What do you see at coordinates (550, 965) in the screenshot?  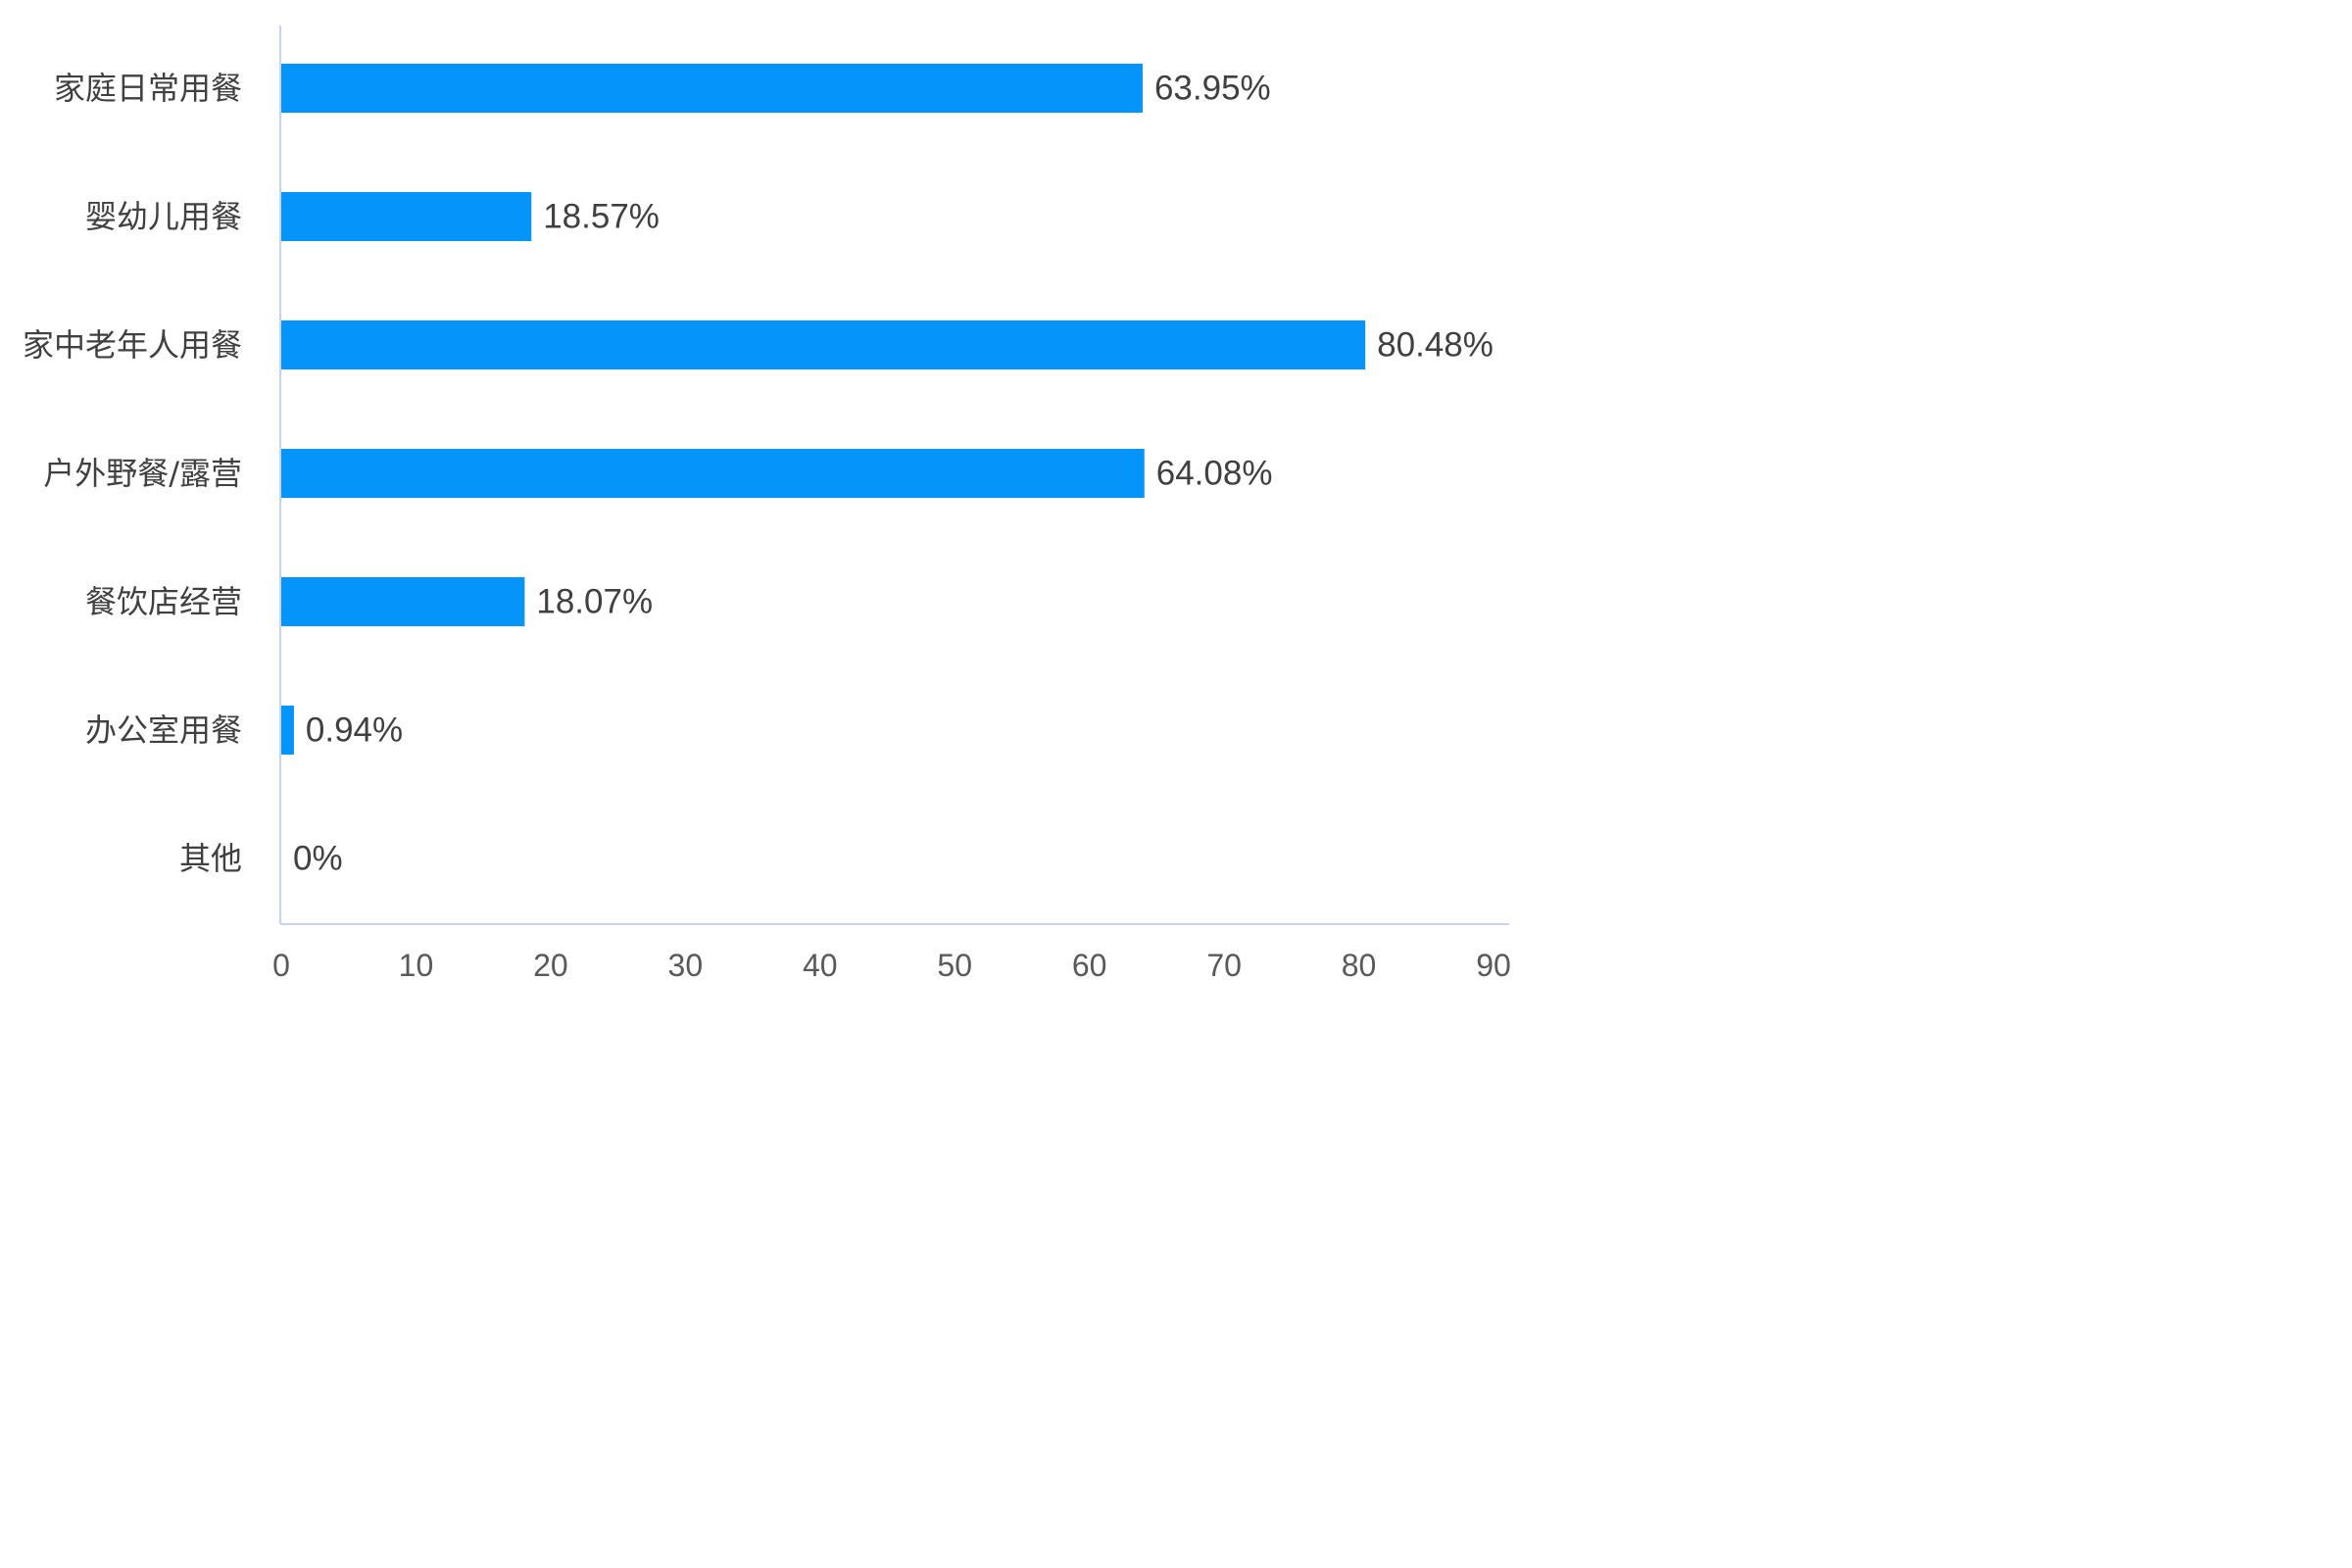 I see `x-tick-label: 20` at bounding box center [550, 965].